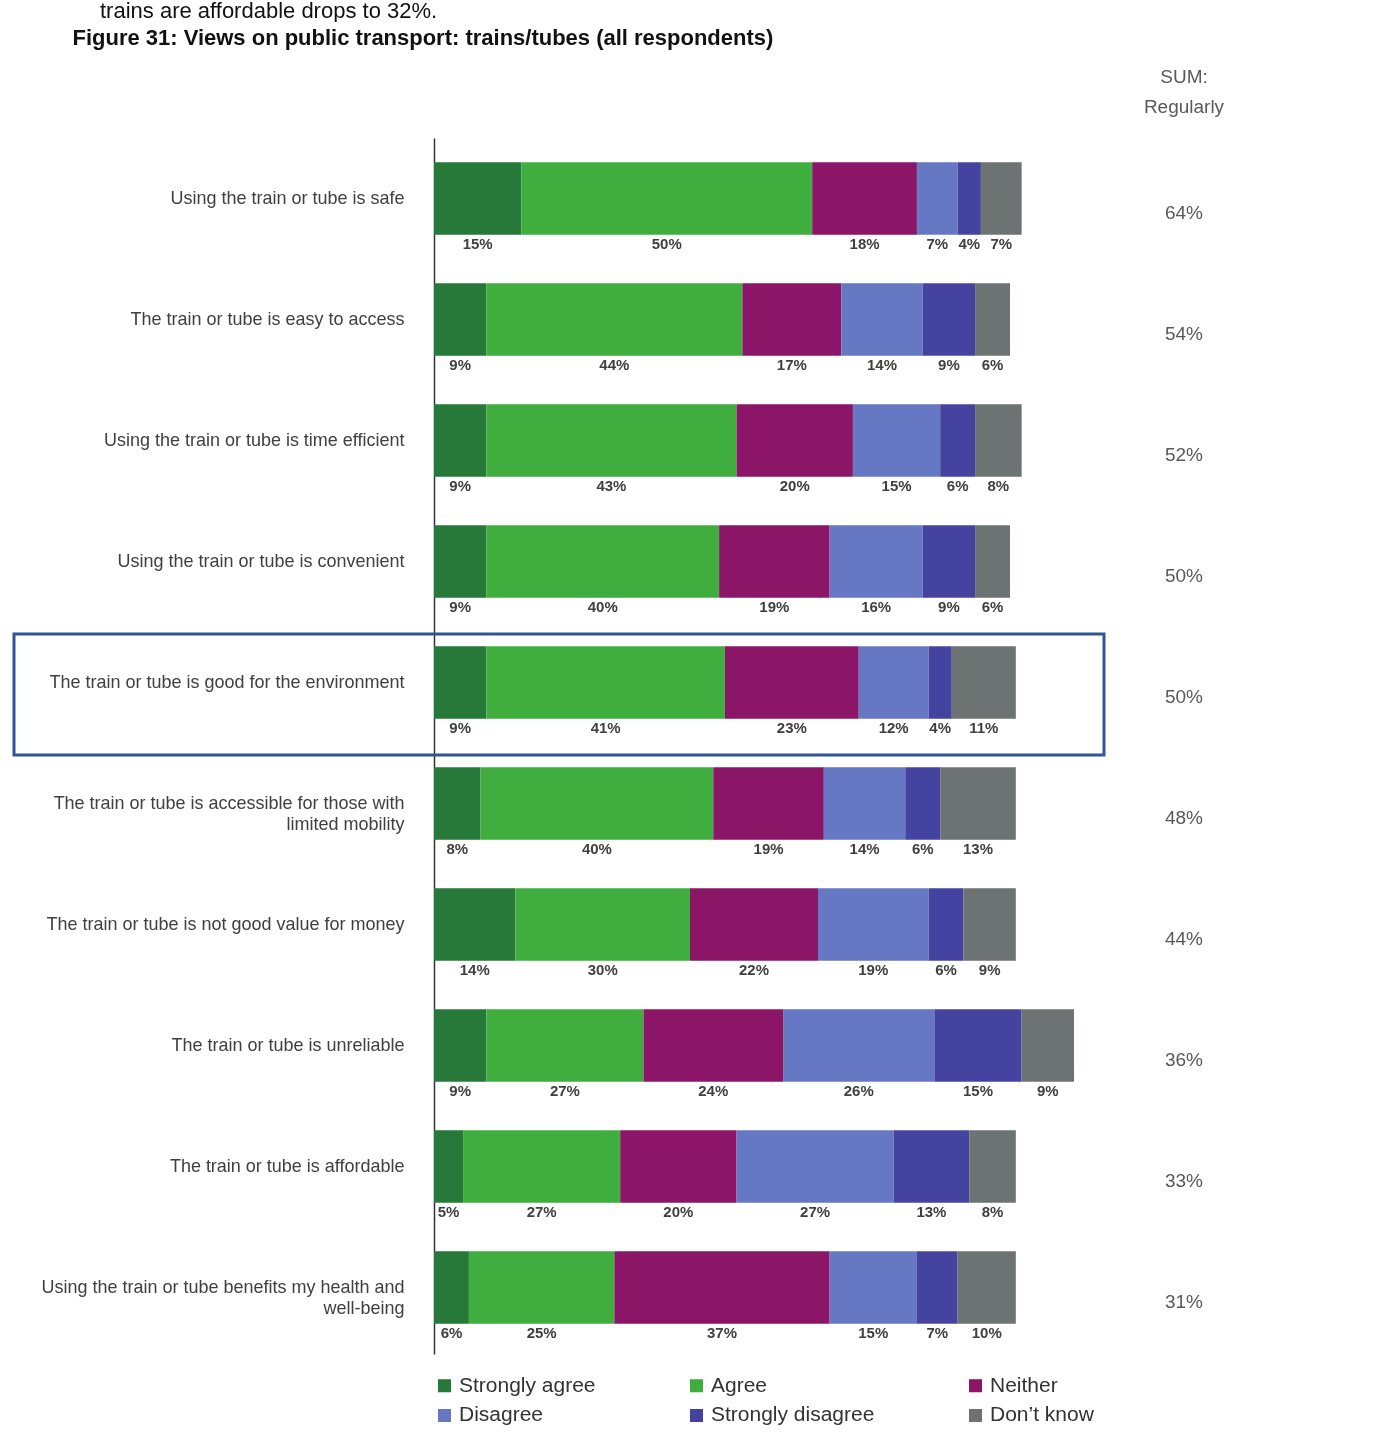 This screenshot has height=1447, width=1376. Describe the element at coordinates (1184, 1181) in the screenshot. I see `text: 33%` at that location.